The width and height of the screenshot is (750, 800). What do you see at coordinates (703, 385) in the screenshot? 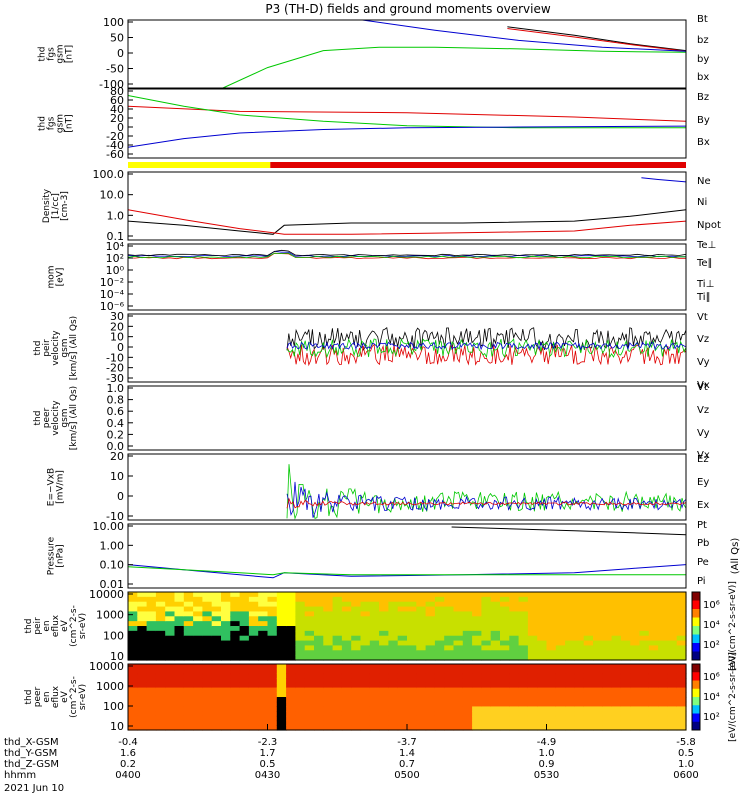
I see `legend-entry: Vx` at bounding box center [703, 385].